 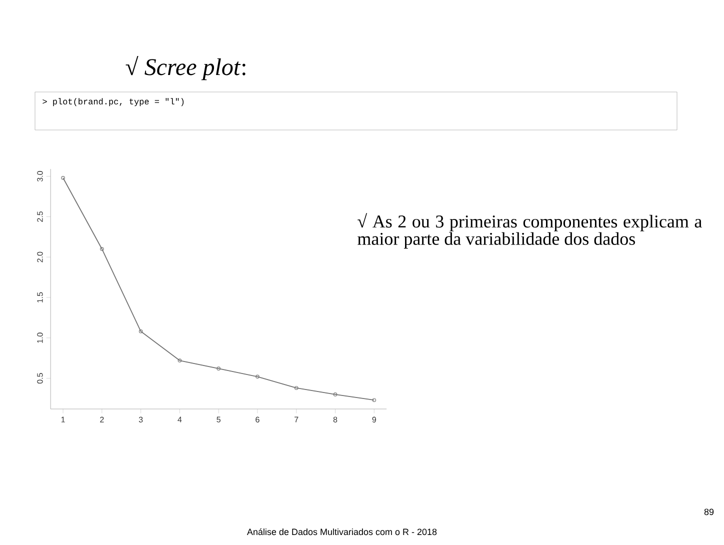 I want to click on x-tick-label: 9, so click(x=374, y=419).